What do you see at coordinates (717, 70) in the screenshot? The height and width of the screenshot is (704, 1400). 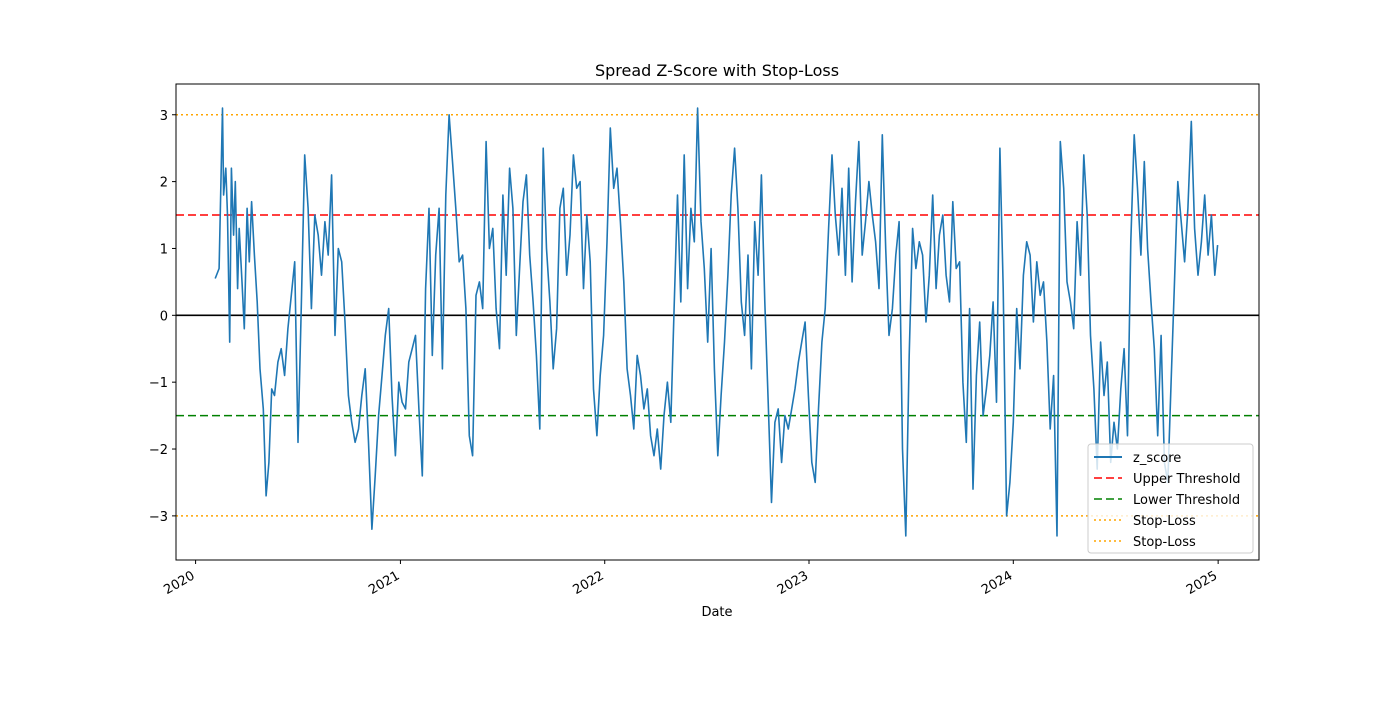 I see `chart-title: Spread Z-Score with Stop-Loss` at bounding box center [717, 70].